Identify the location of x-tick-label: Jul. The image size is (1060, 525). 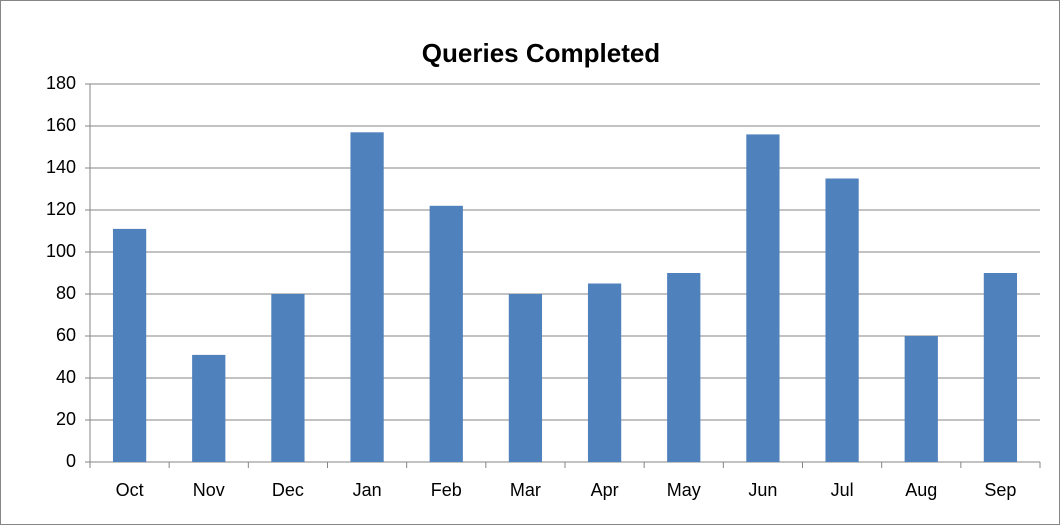
(842, 490).